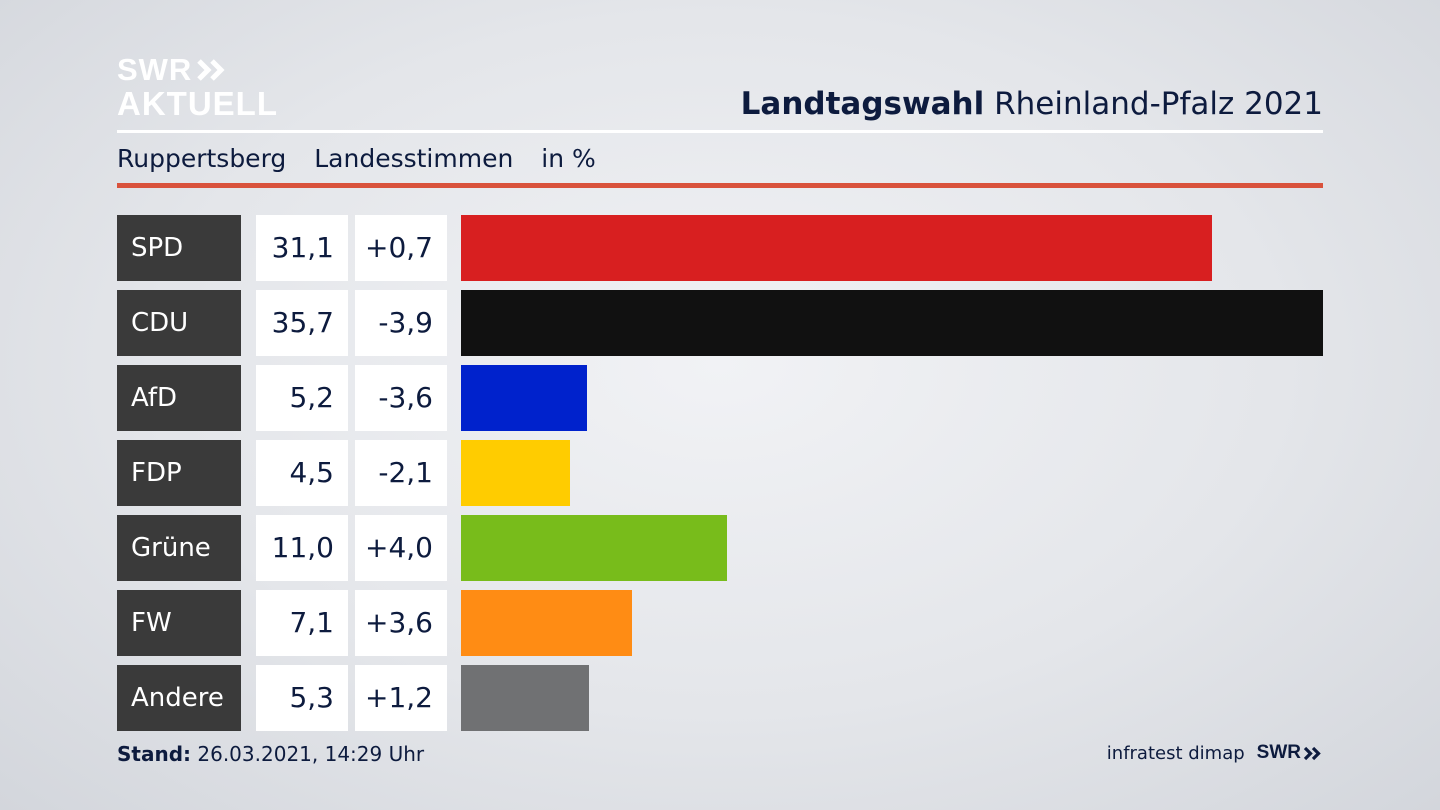  I want to click on bar-row: SPD 31,1 +0,7, so click(720, 248).